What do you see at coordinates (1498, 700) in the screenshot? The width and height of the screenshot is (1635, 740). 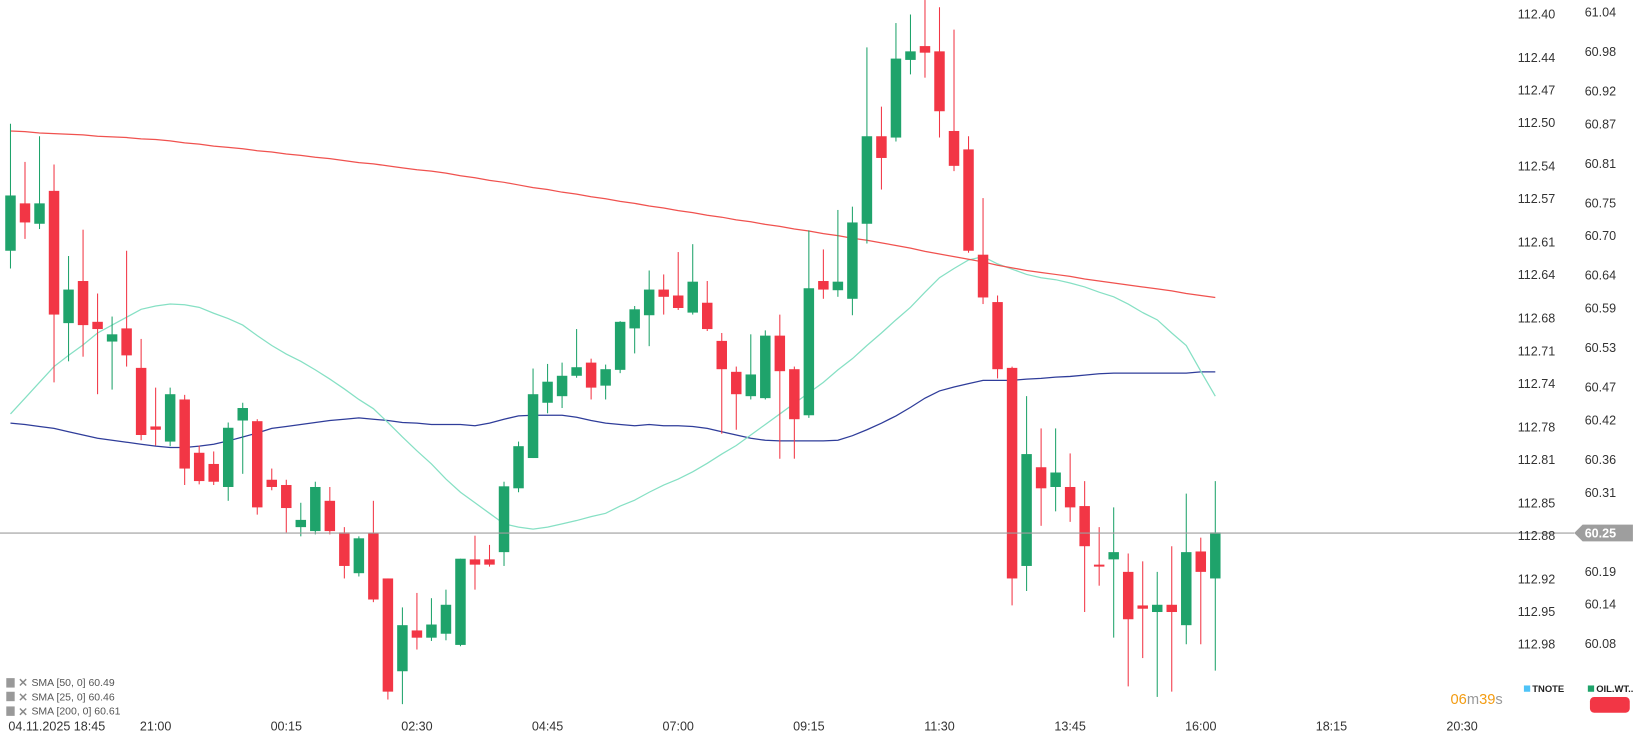 I see `countdown-part: s` at bounding box center [1498, 700].